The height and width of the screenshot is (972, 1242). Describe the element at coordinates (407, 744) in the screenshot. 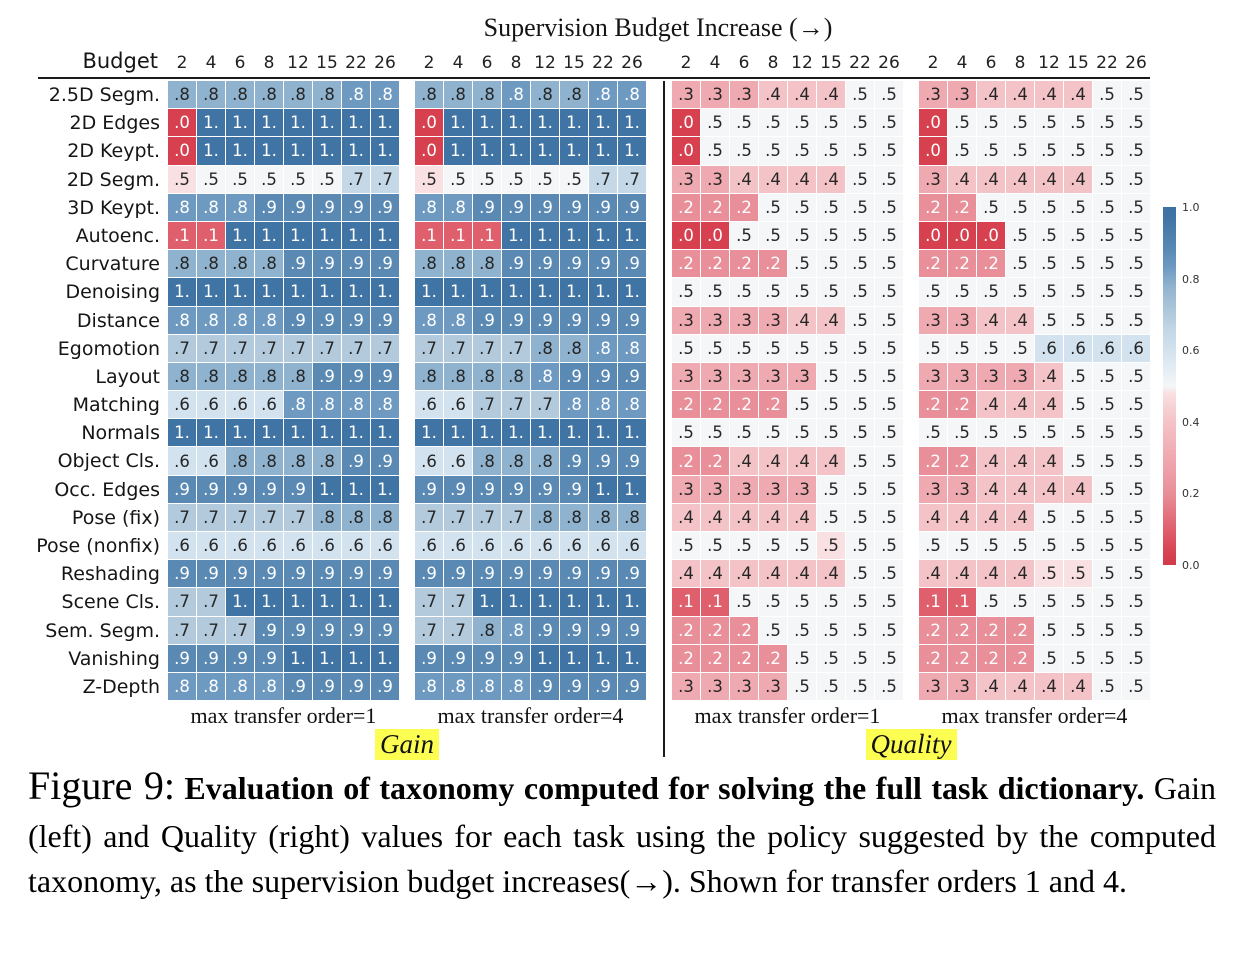

I see `gain-label: Gain` at that location.